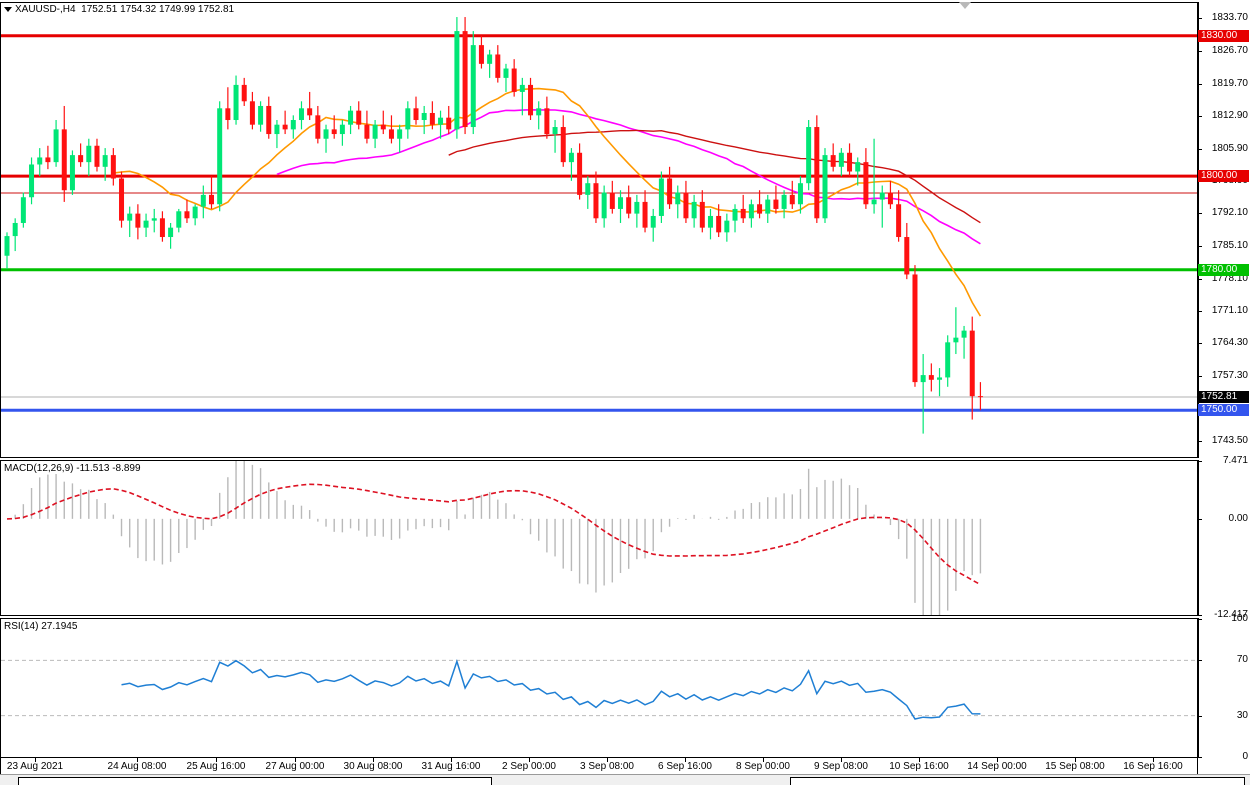 This screenshot has height=785, width=1250. I want to click on chart-marker-icon, so click(965, 5).